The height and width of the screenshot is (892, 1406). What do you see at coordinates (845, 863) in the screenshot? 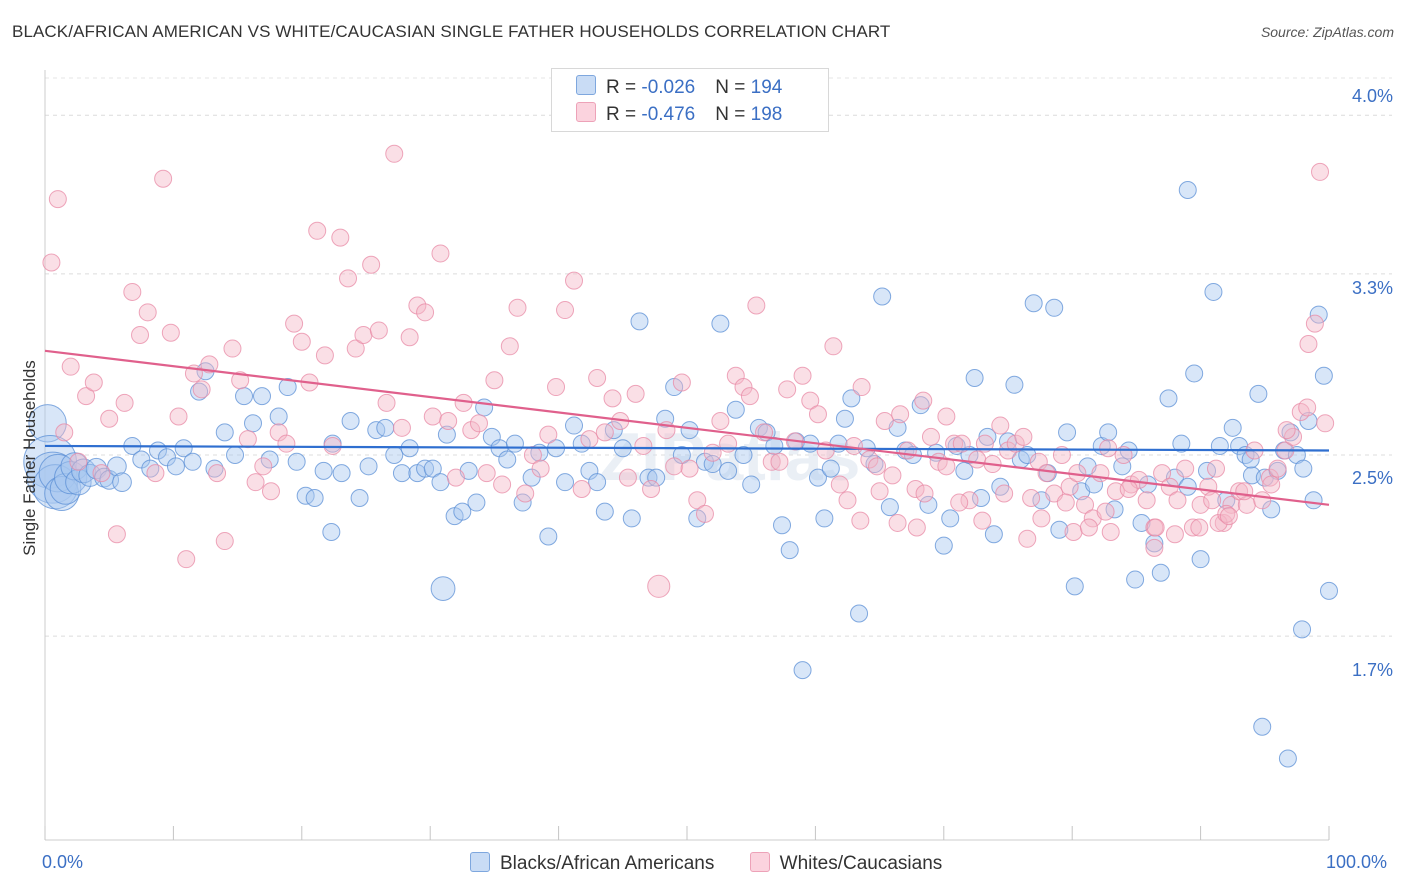
I see `legend-item-whites: Whites/Caucasians` at bounding box center [845, 863].